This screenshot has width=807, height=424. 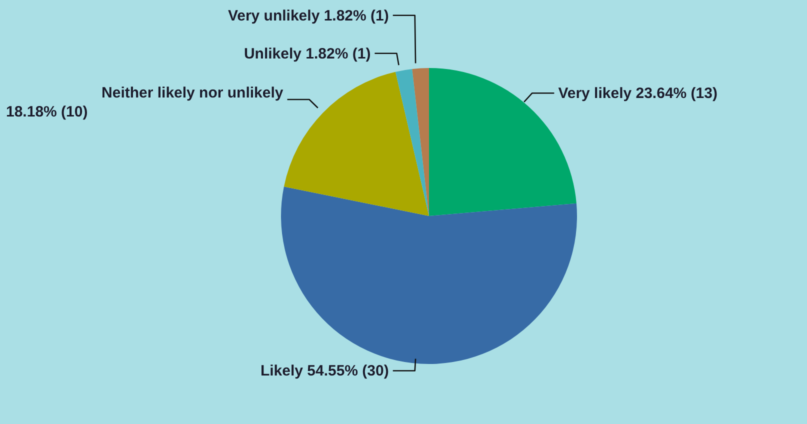 I want to click on slice-label: Likely 54.55% (30), so click(x=324, y=371).